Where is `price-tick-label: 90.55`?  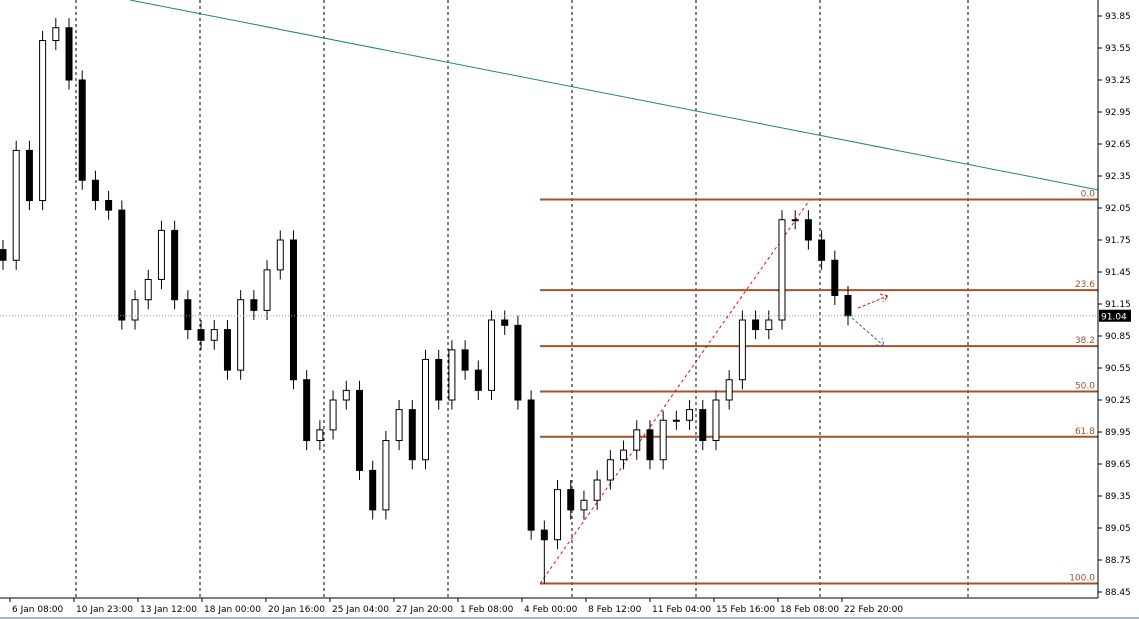
price-tick-label: 90.55 is located at coordinates (1118, 369).